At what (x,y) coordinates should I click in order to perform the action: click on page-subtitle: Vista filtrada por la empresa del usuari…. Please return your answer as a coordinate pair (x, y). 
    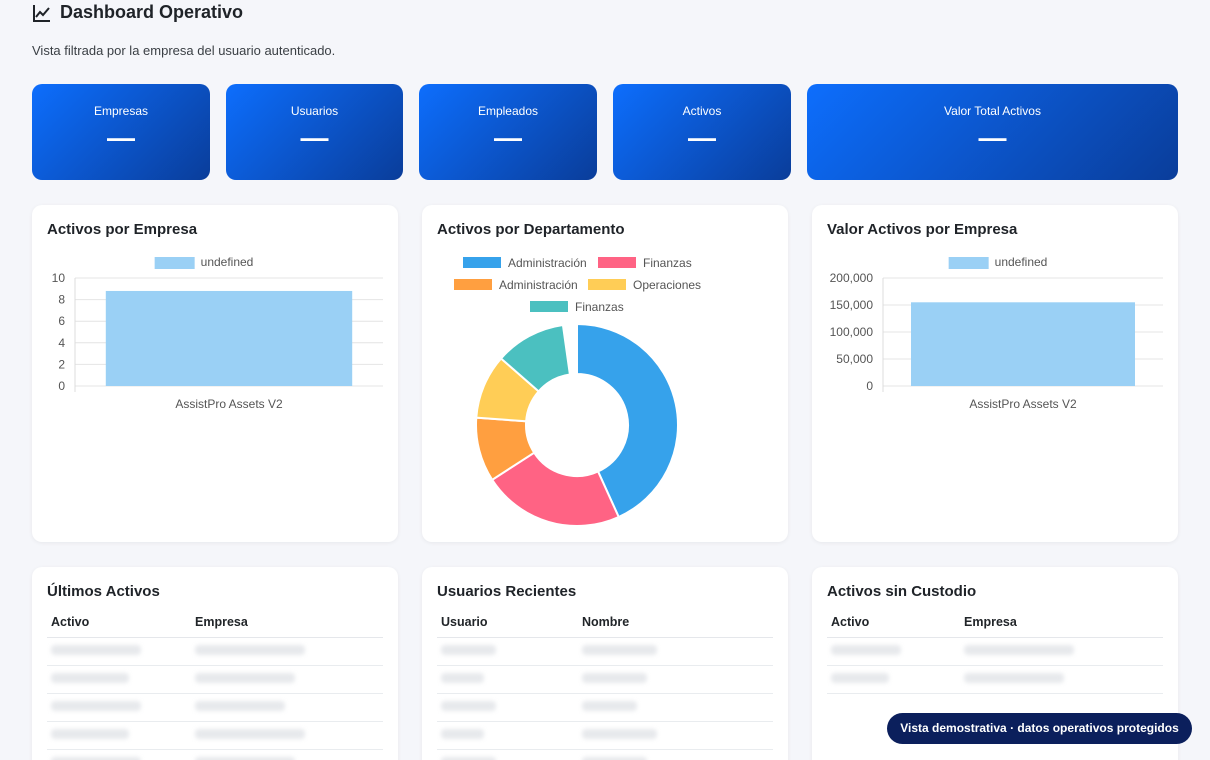
    Looking at the image, I should click on (184, 50).